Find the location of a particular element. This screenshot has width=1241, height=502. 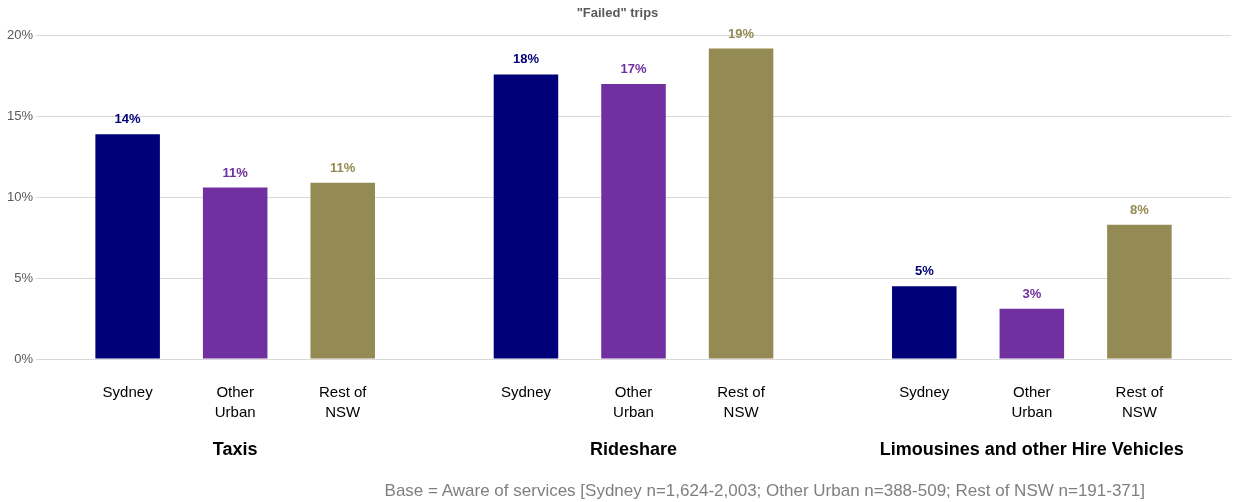

data-label: 5% is located at coordinates (924, 271).